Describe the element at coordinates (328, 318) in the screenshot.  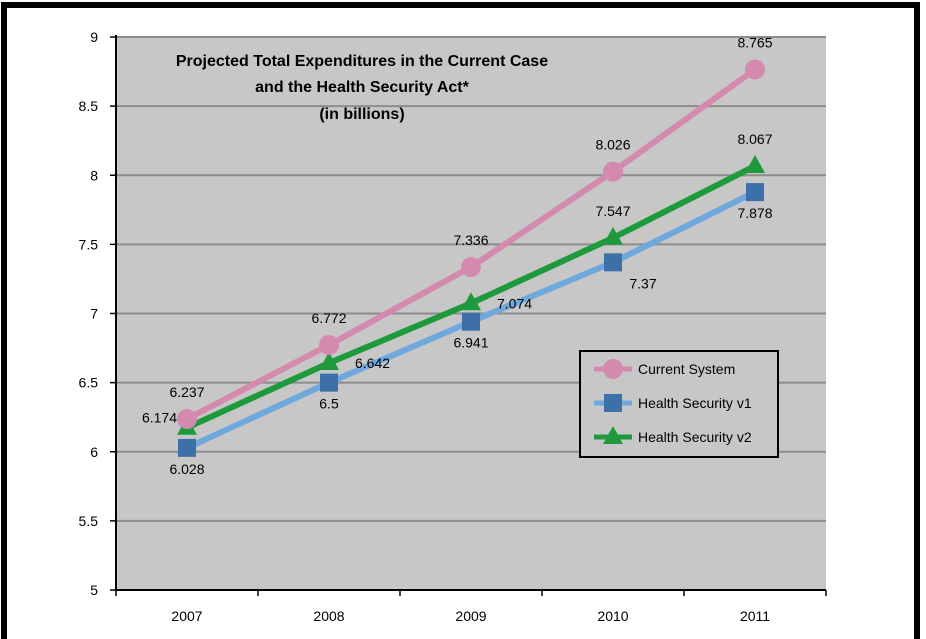
I see `data-label: 6.772` at that location.